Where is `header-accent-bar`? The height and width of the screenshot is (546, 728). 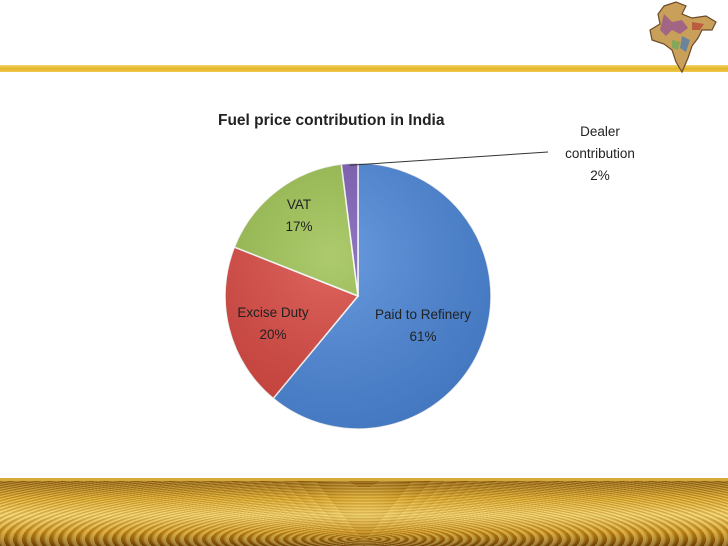 header-accent-bar is located at coordinates (364, 68).